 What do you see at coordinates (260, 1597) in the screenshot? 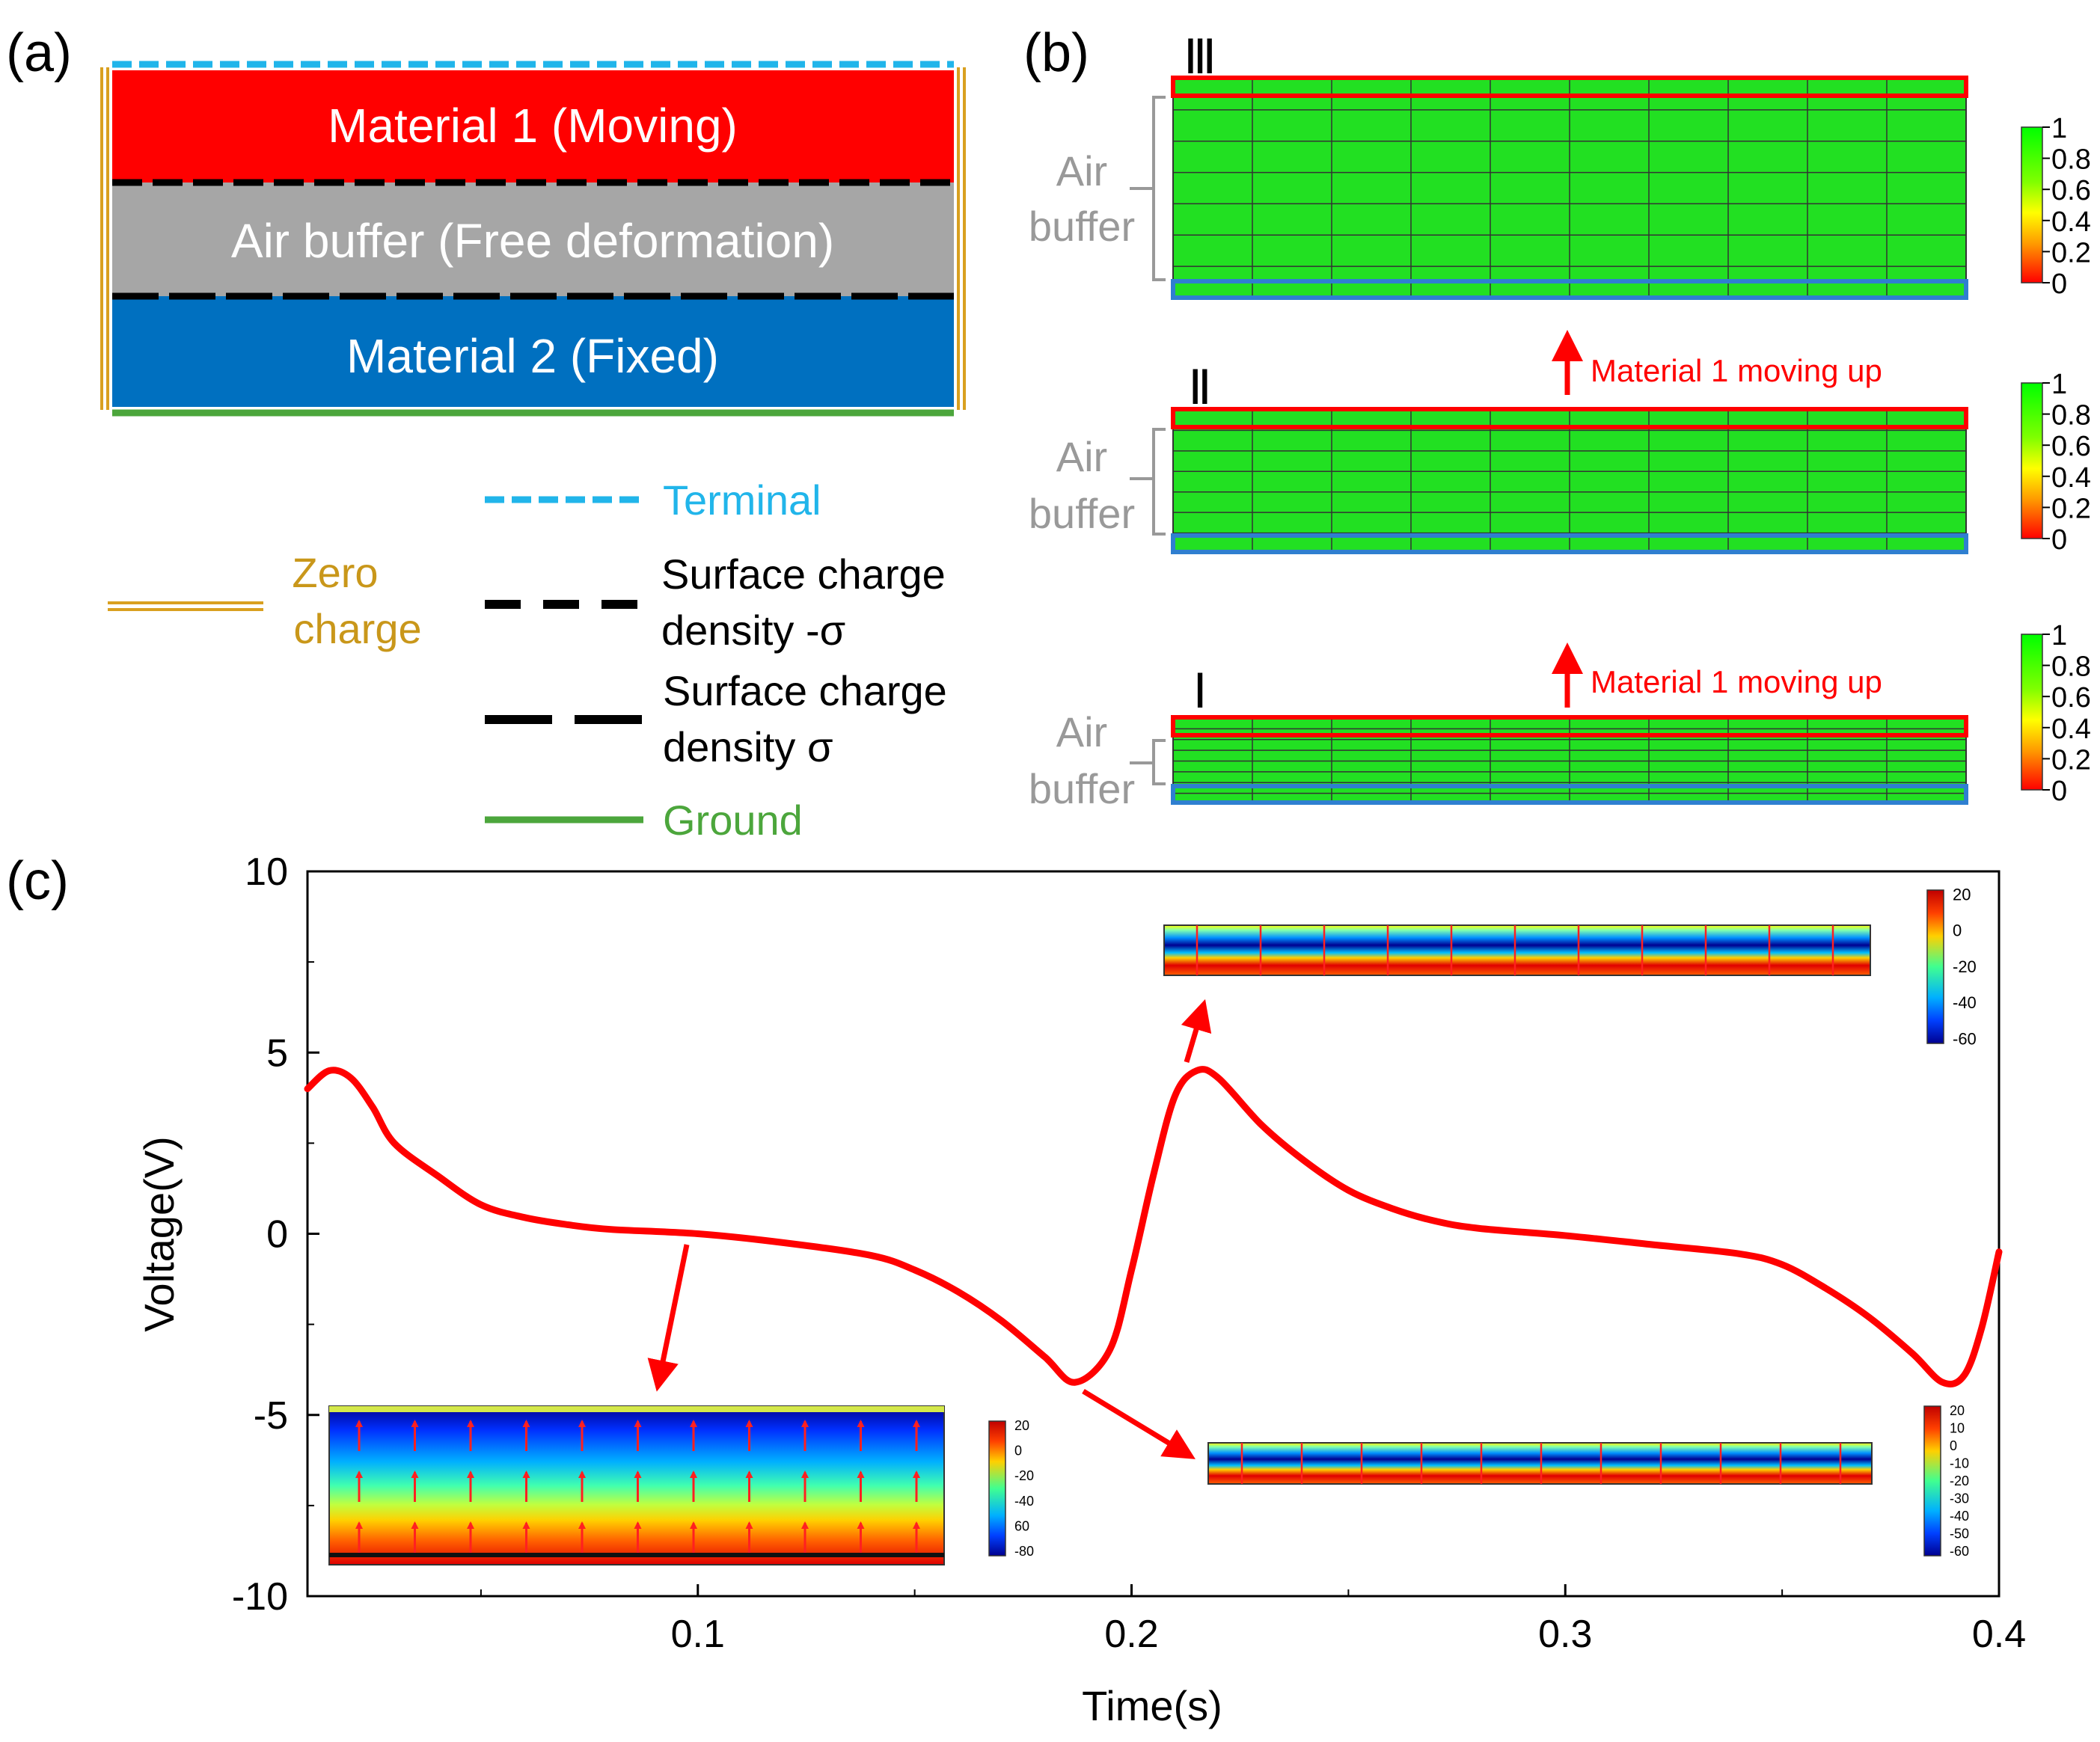
I see `y-tick-label: -10` at bounding box center [260, 1597].